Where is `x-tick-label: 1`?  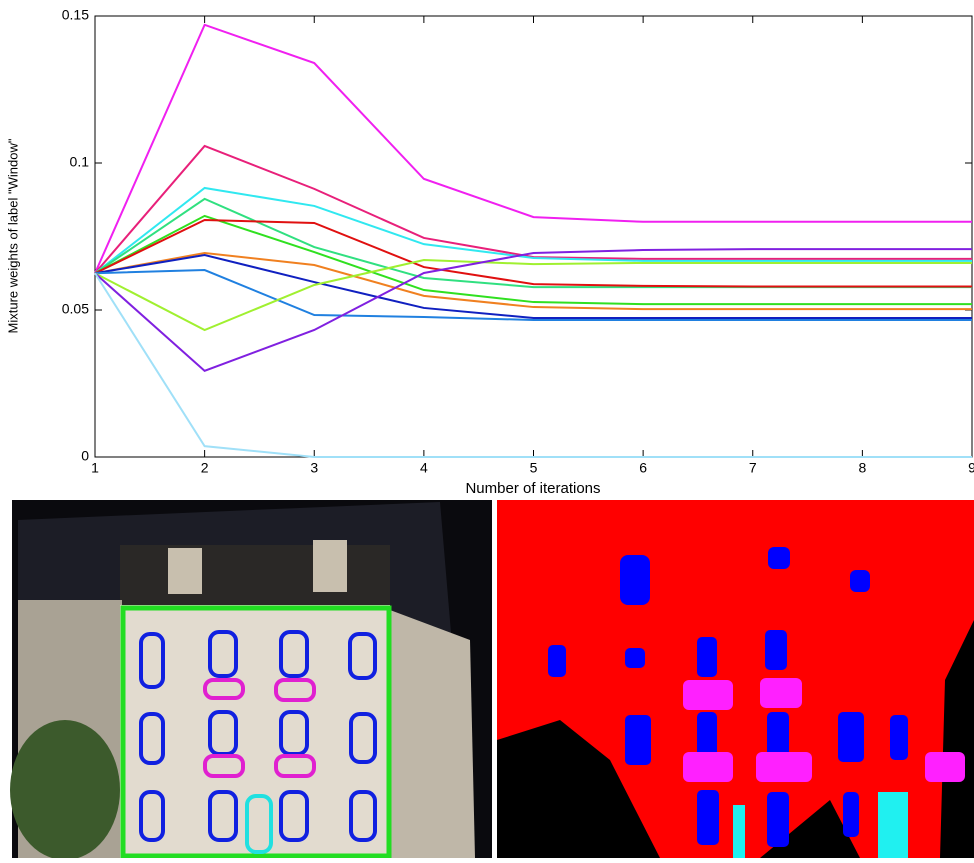
x-tick-label: 1 is located at coordinates (95, 468).